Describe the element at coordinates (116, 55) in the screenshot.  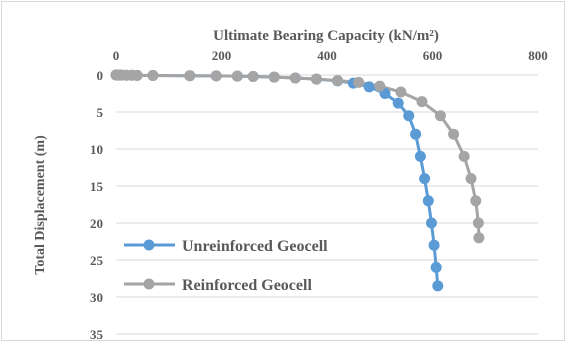
I see `x-tick-0: 0` at that location.